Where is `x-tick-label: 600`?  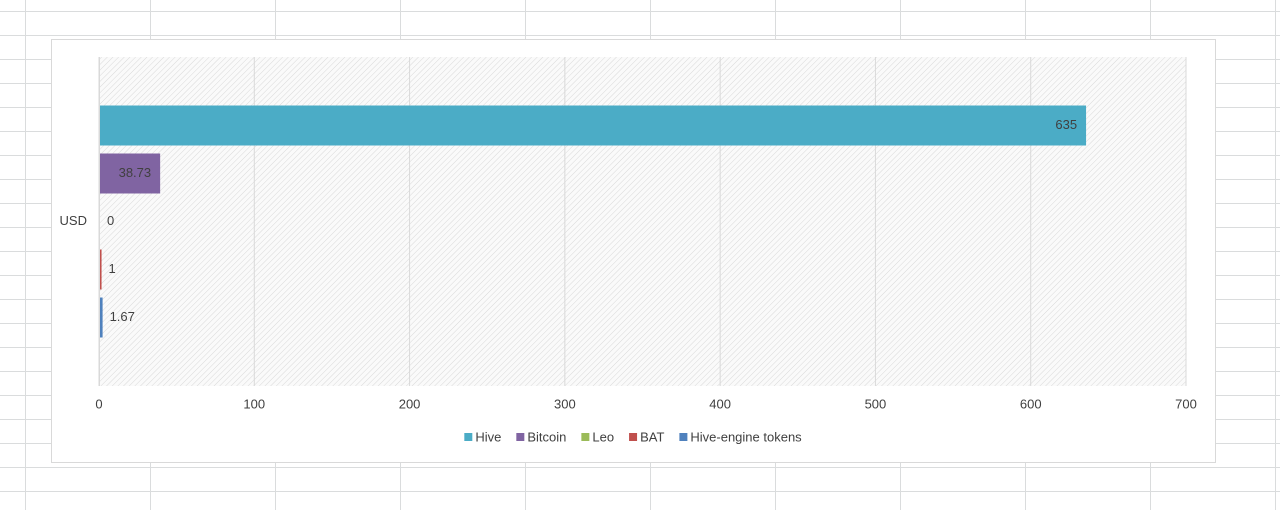
x-tick-label: 600 is located at coordinates (1031, 403).